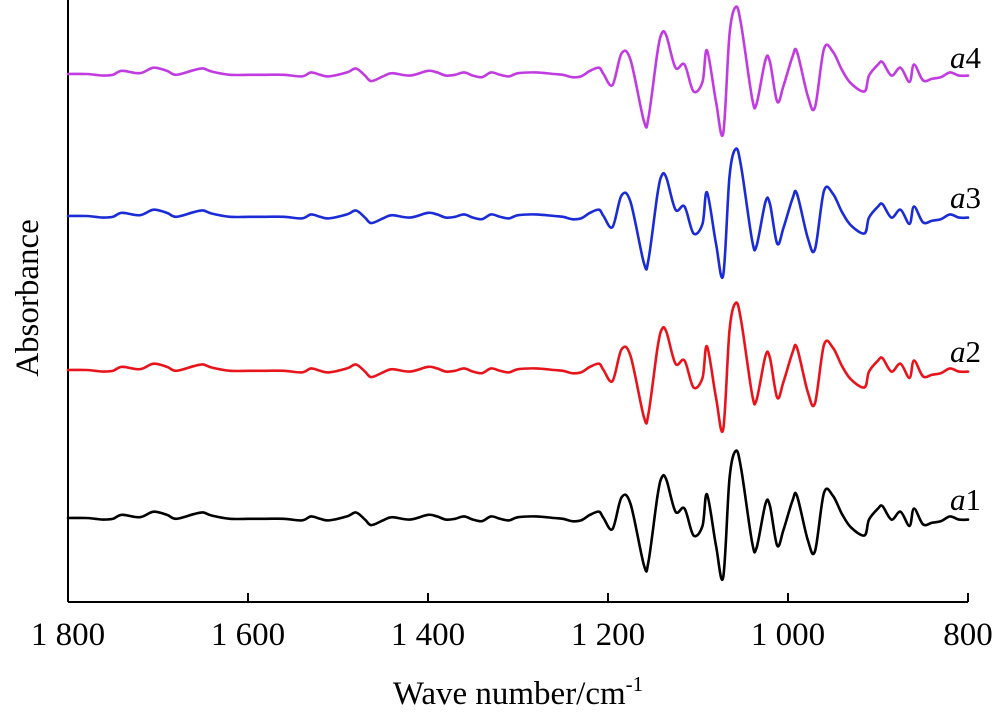  What do you see at coordinates (608, 635) in the screenshot?
I see `x-tick-label: 1 200` at bounding box center [608, 635].